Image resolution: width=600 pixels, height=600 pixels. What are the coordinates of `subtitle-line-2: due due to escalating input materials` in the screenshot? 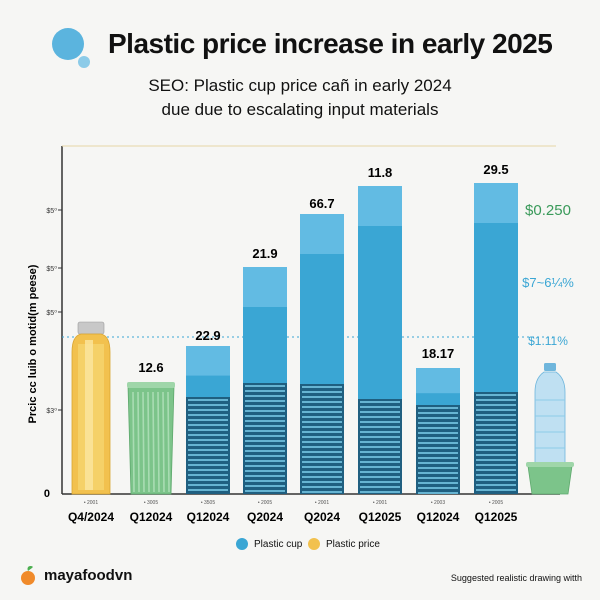 It's located at (300, 109).